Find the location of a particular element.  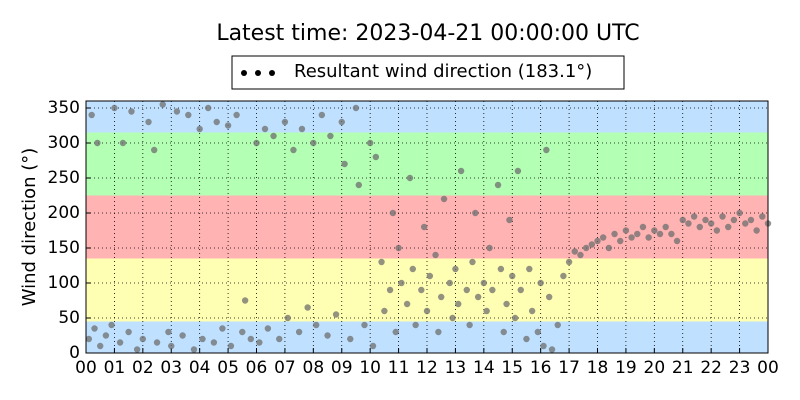

x-tick-label: 02 is located at coordinates (143, 368).